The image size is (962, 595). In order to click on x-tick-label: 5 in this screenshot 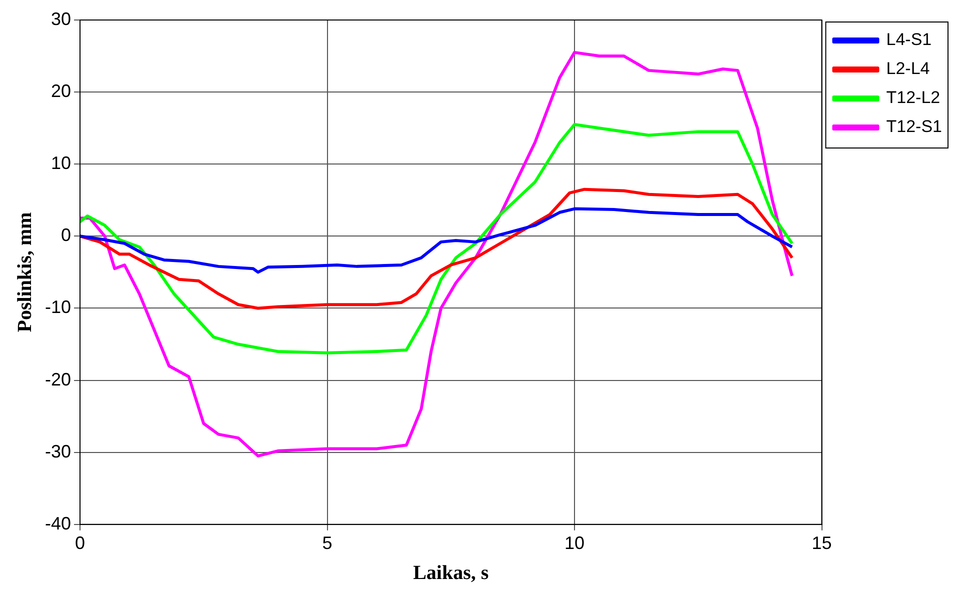, I will do `click(327, 543)`.